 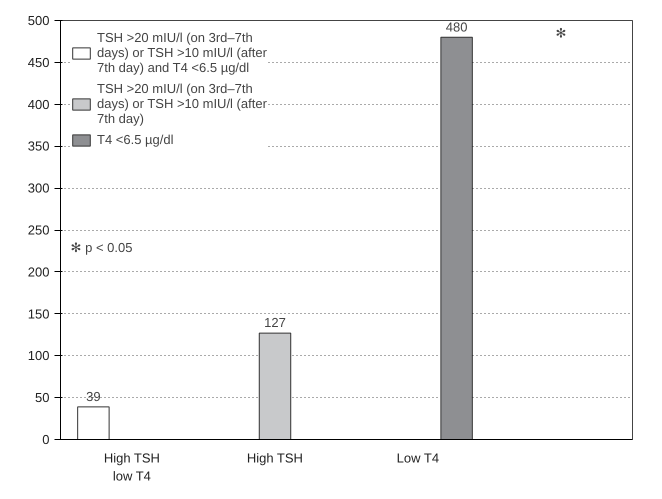 What do you see at coordinates (457, 26) in the screenshot?
I see `data-label: 480` at bounding box center [457, 26].